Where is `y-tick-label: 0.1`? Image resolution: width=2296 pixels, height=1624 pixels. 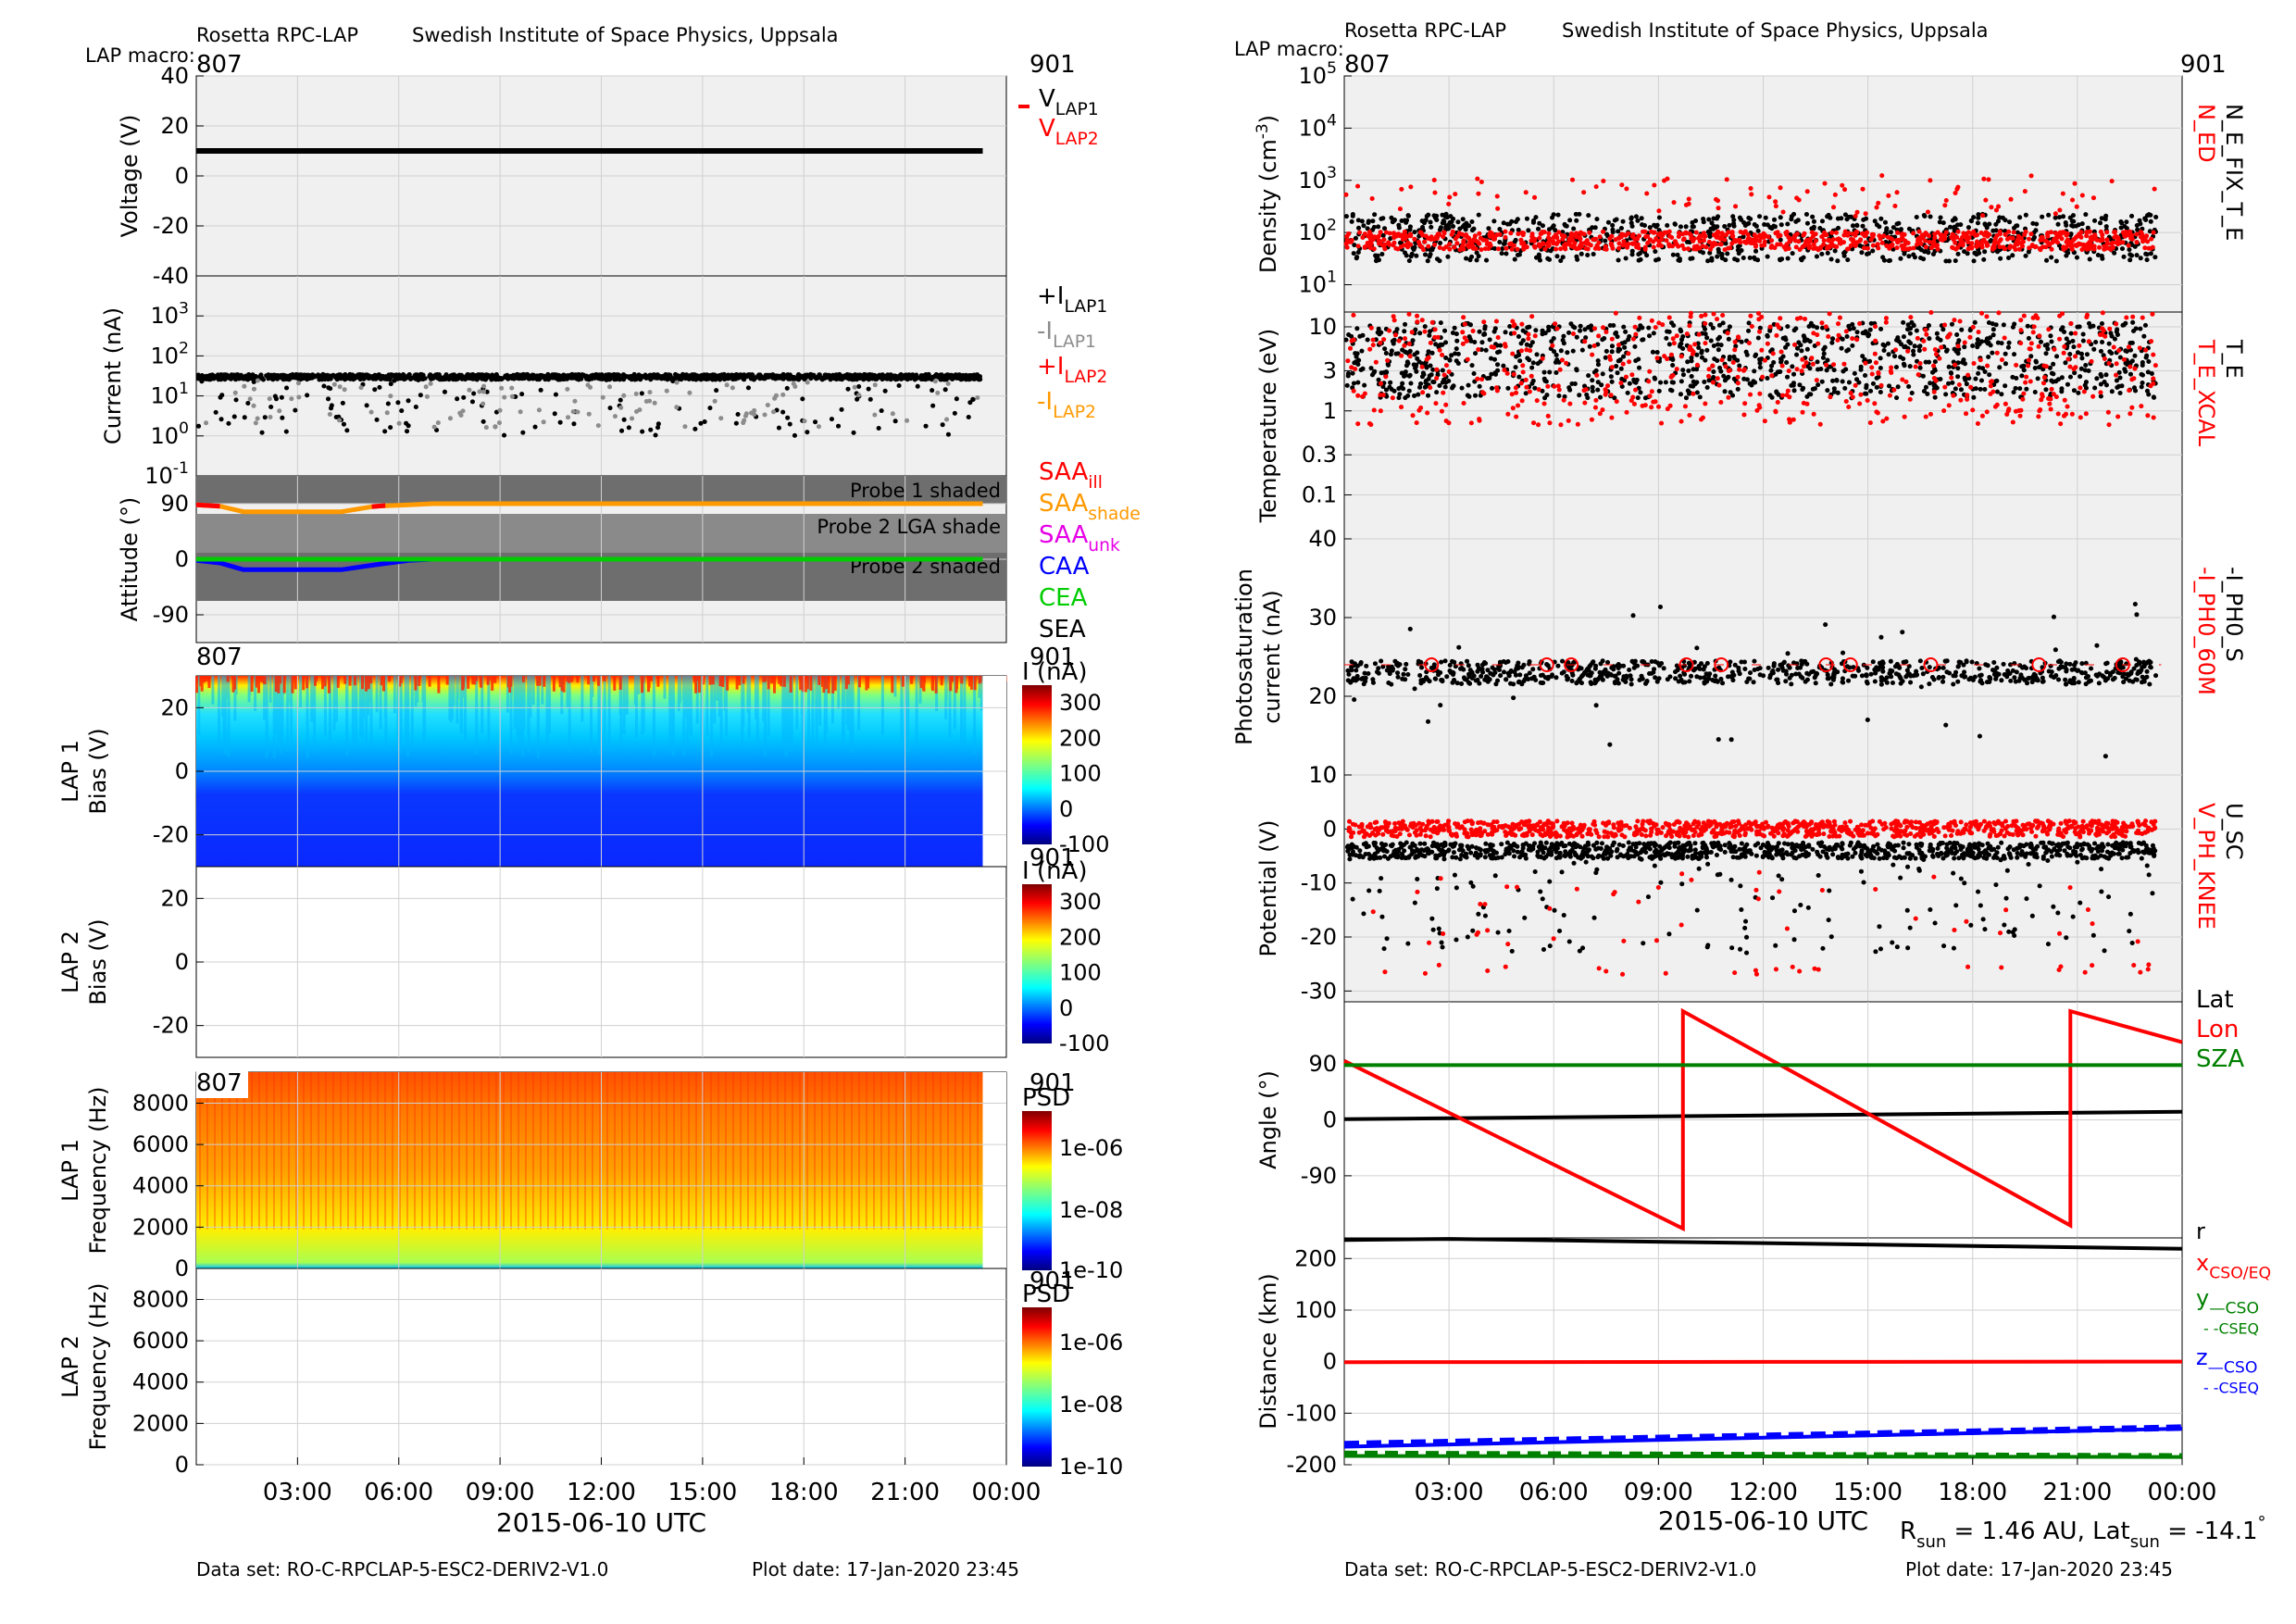
y-tick-label: 0.1 is located at coordinates (1319, 495).